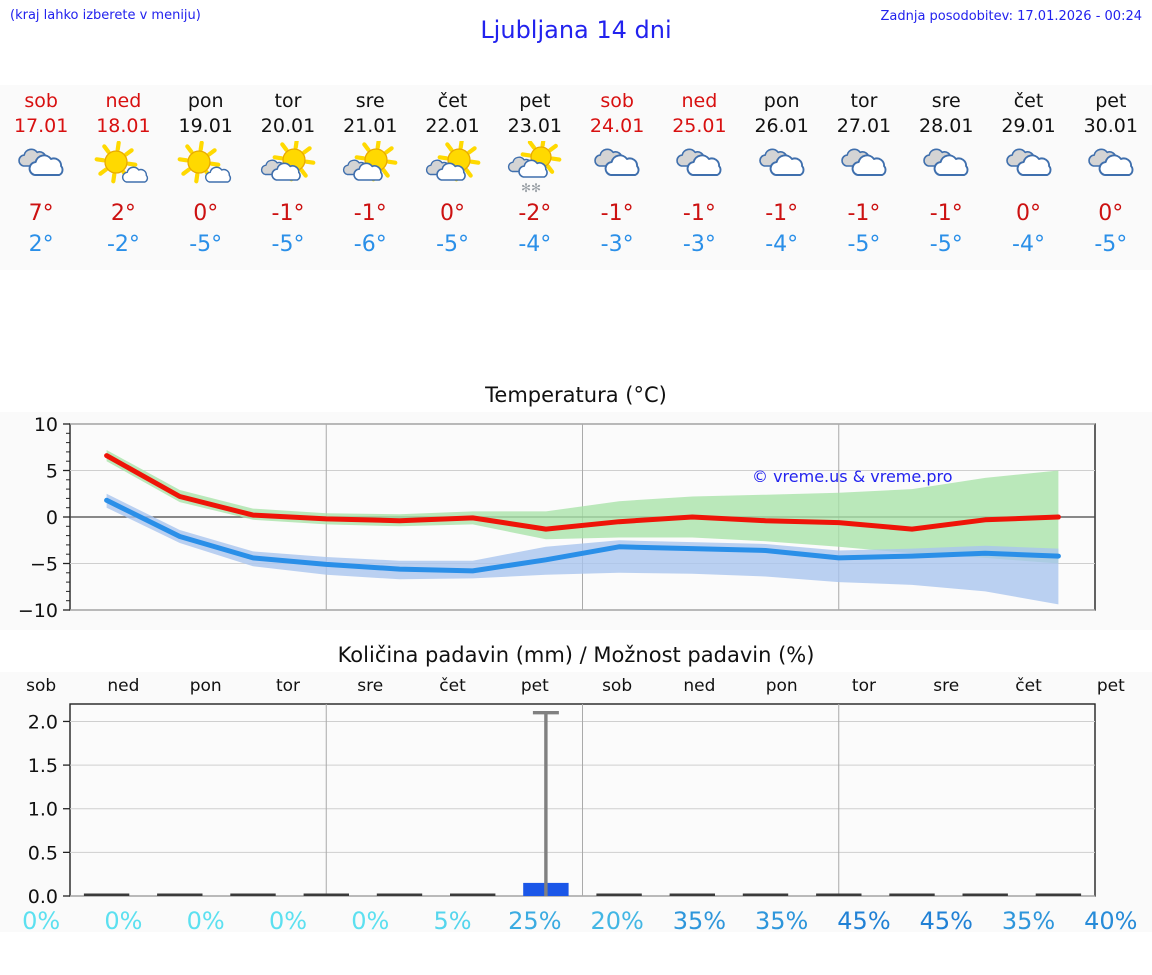  I want to click on day-column: tor 27.01 -1° -5°, so click(864, 177).